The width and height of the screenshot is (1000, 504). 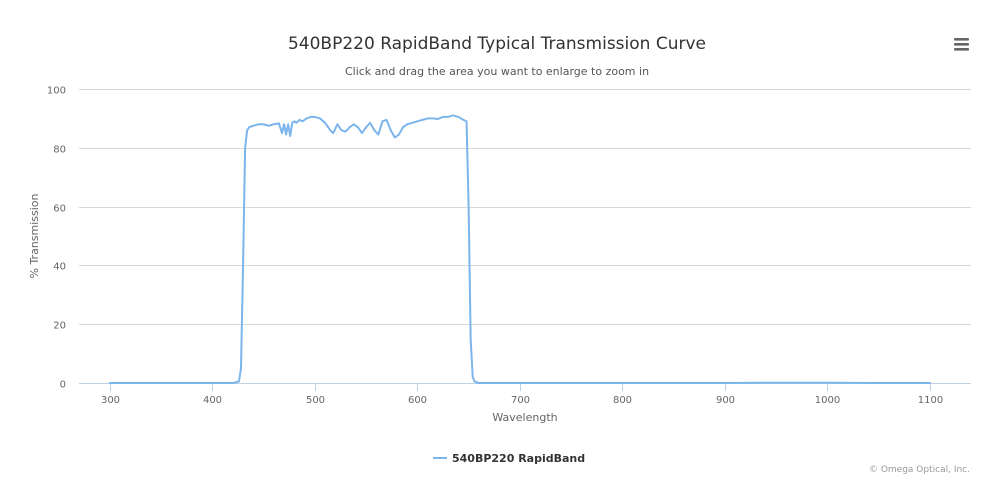 I want to click on x-tick-label: 900, so click(x=725, y=400).